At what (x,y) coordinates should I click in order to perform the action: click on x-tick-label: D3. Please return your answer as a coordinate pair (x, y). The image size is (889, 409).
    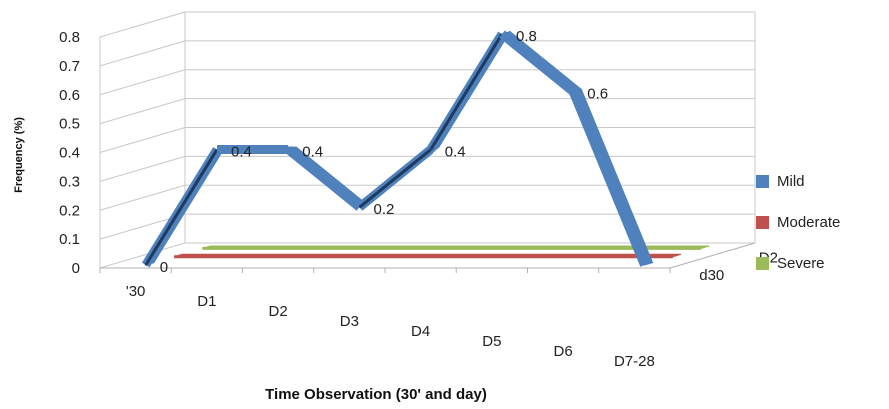
    Looking at the image, I should click on (349, 321).